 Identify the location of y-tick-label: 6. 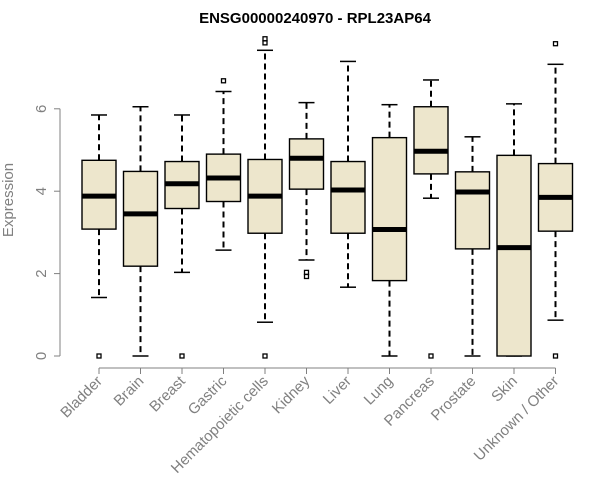
(41, 109).